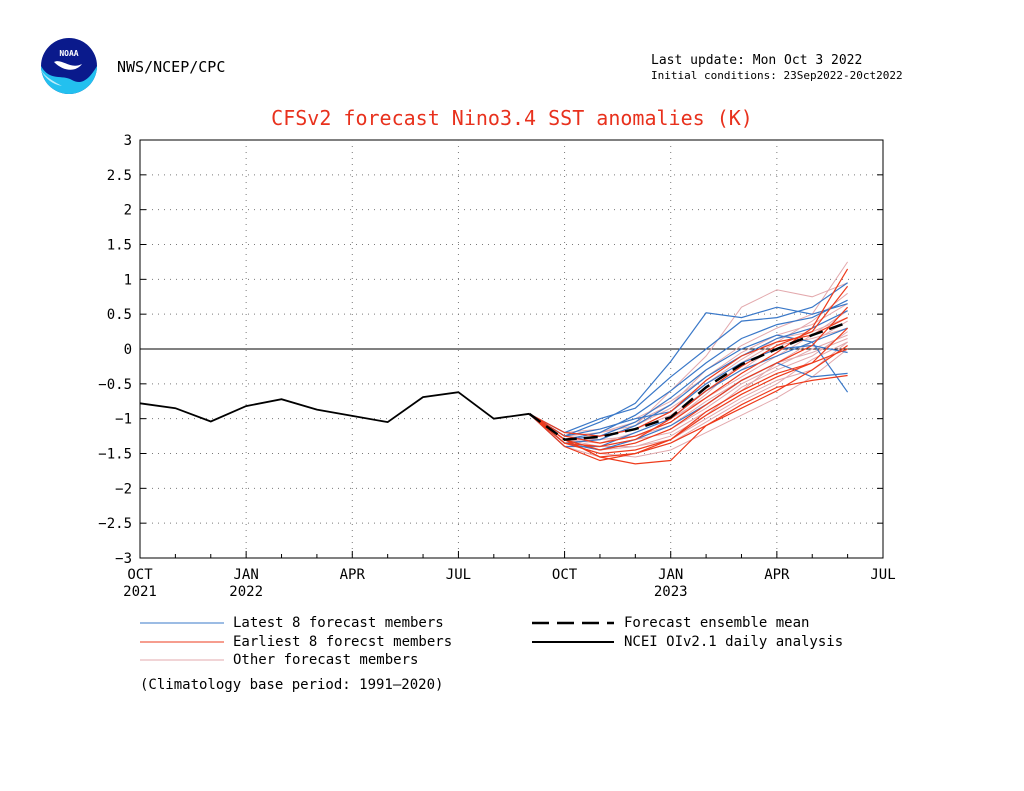 This screenshot has height=791, width=1024. Describe the element at coordinates (119, 176) in the screenshot. I see `y-tick-label: 2.5` at that location.